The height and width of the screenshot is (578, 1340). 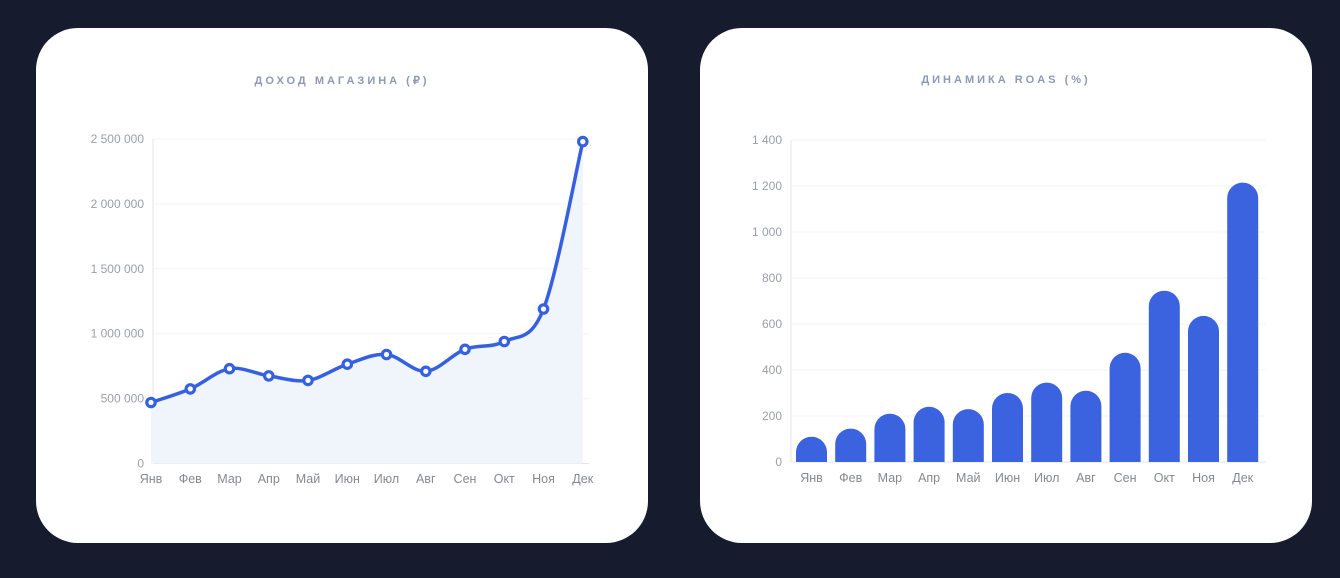 I want to click on y-axis-tick-label: 2 500 000, so click(x=118, y=139).